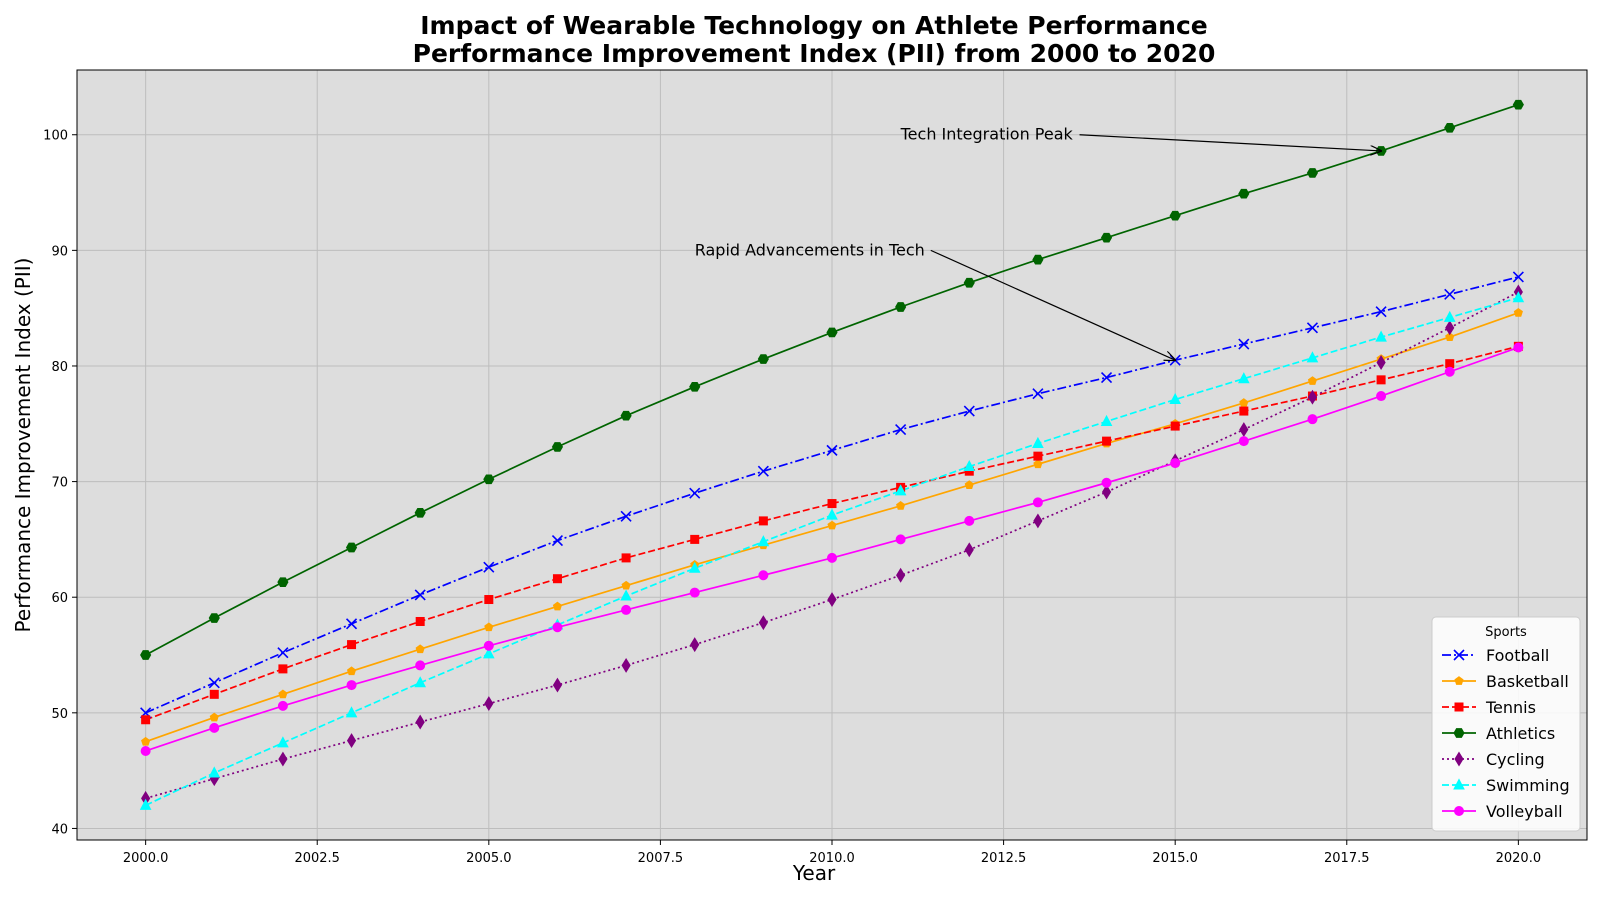  I want to click on data-point-volleyball-2018, so click(1381, 396).